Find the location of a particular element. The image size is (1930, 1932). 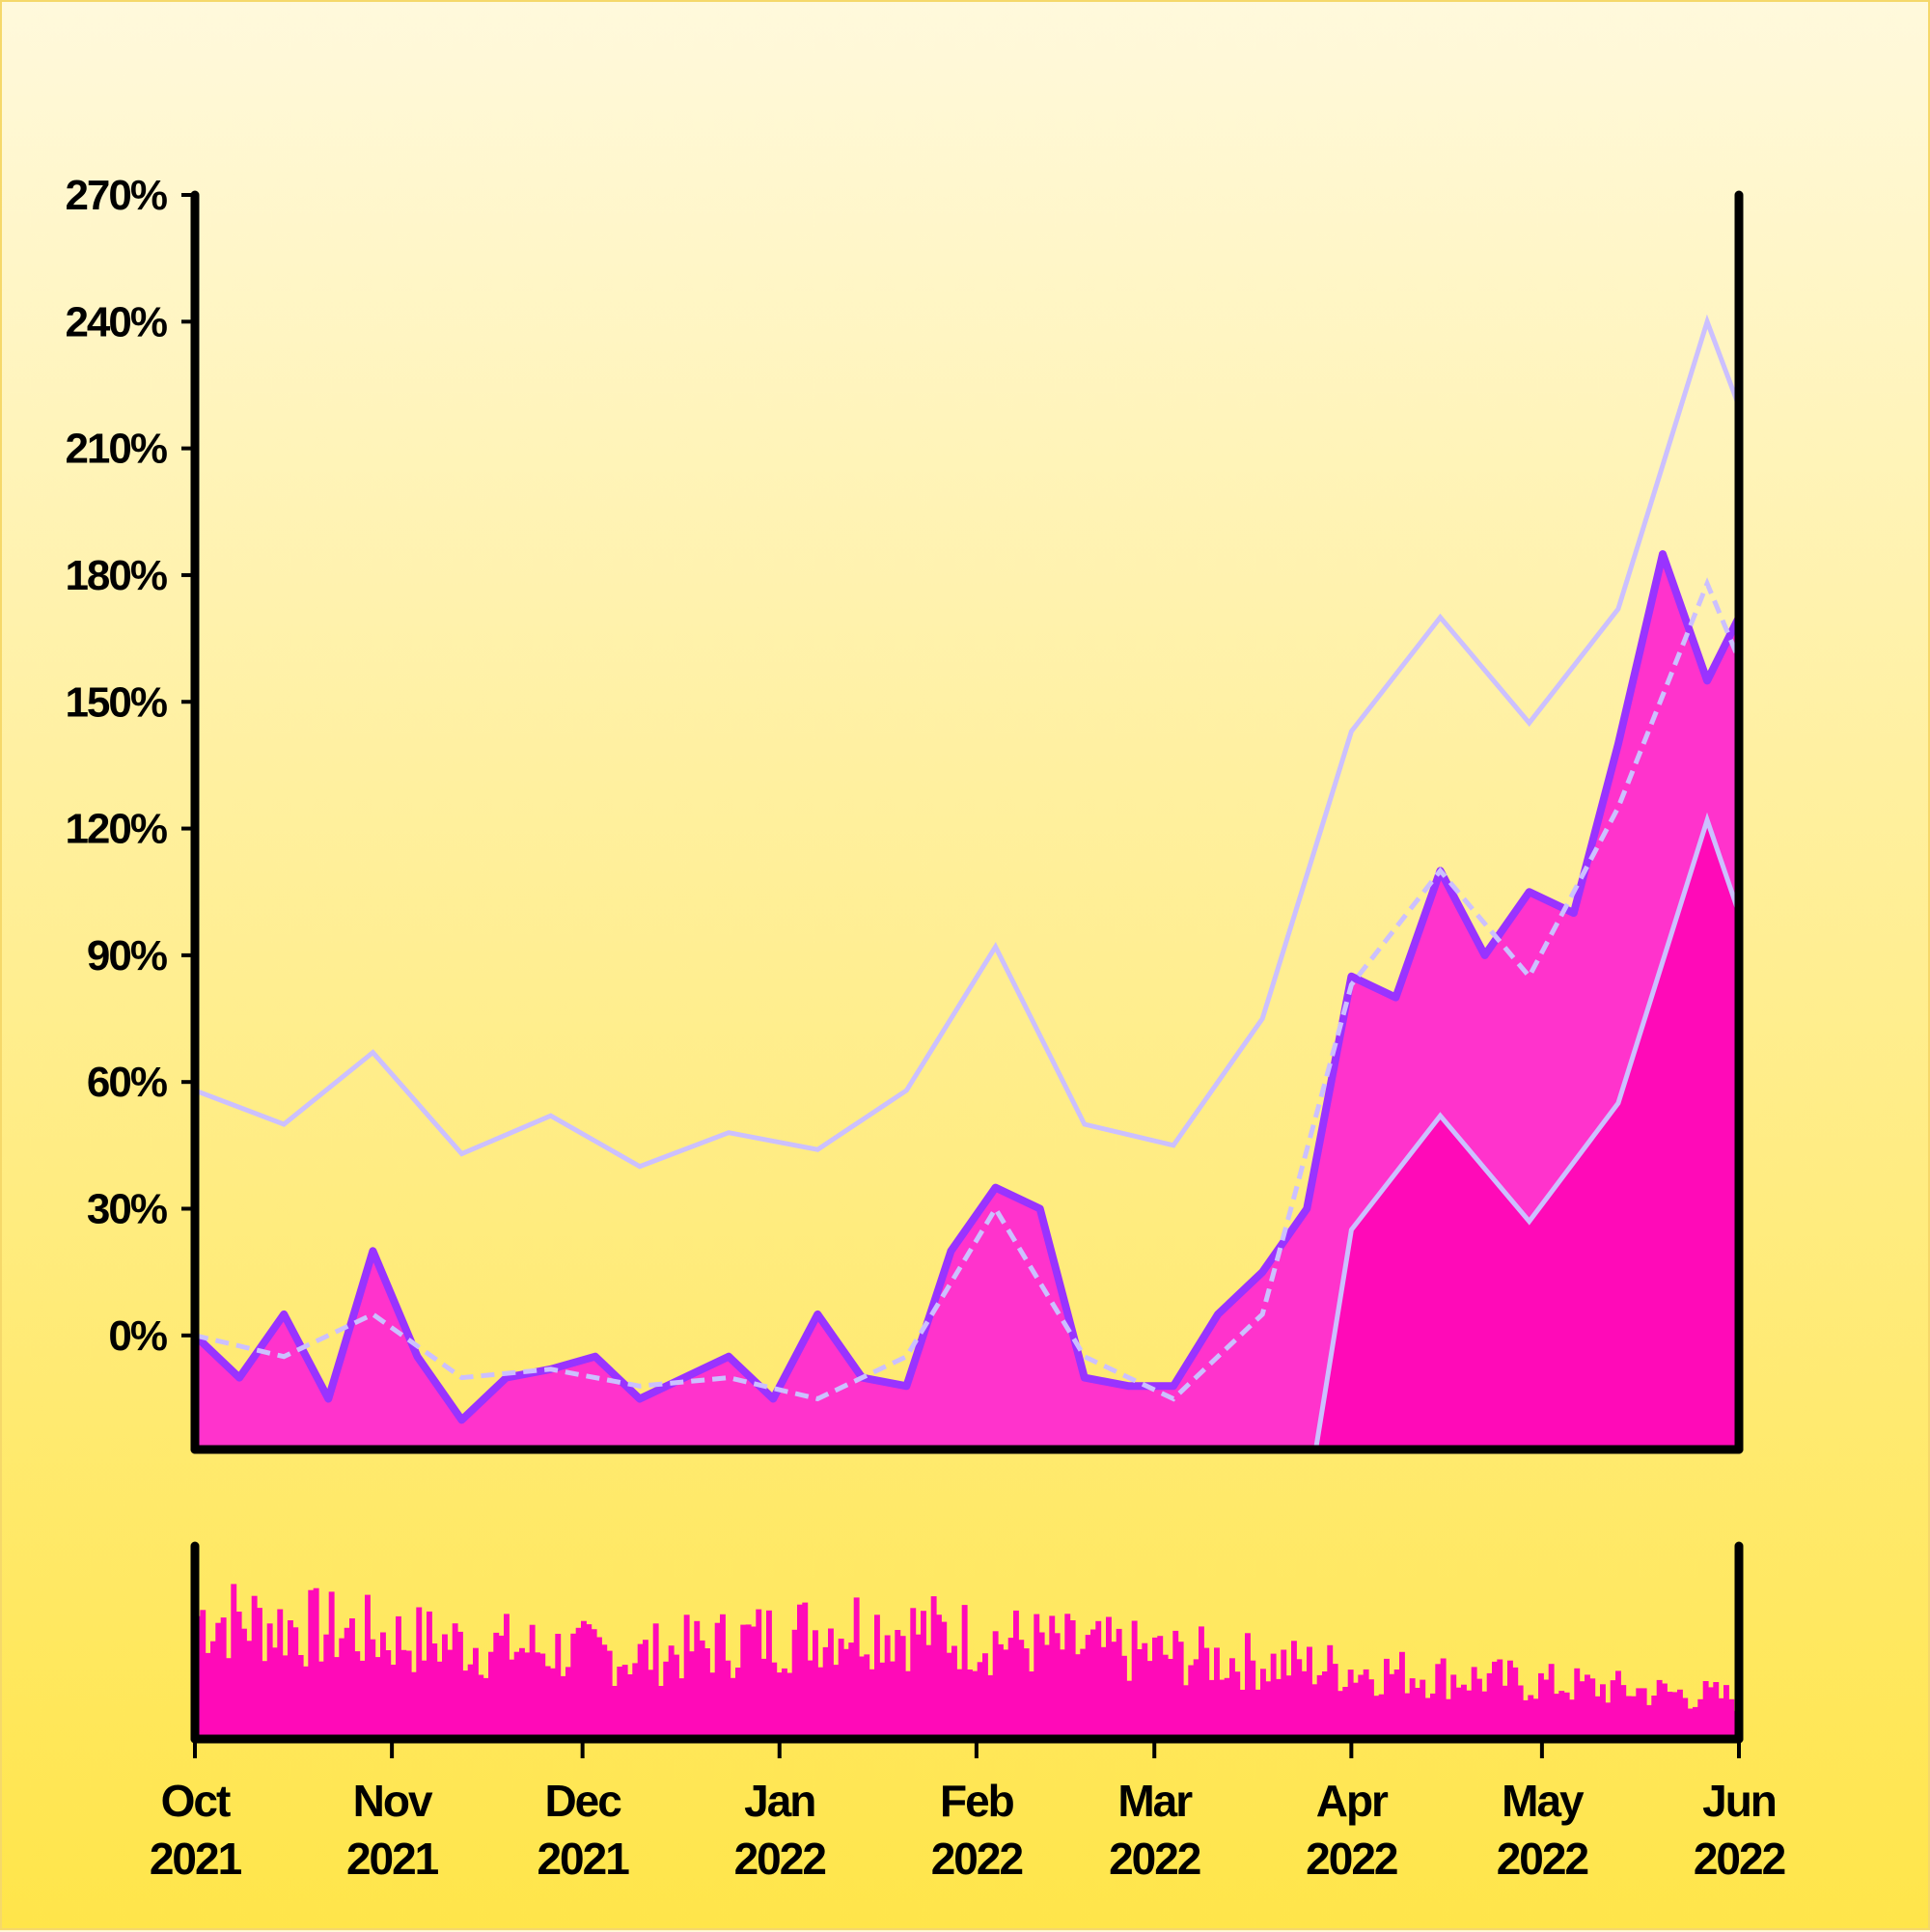

y-tick-label: 60% is located at coordinates (127, 1082).